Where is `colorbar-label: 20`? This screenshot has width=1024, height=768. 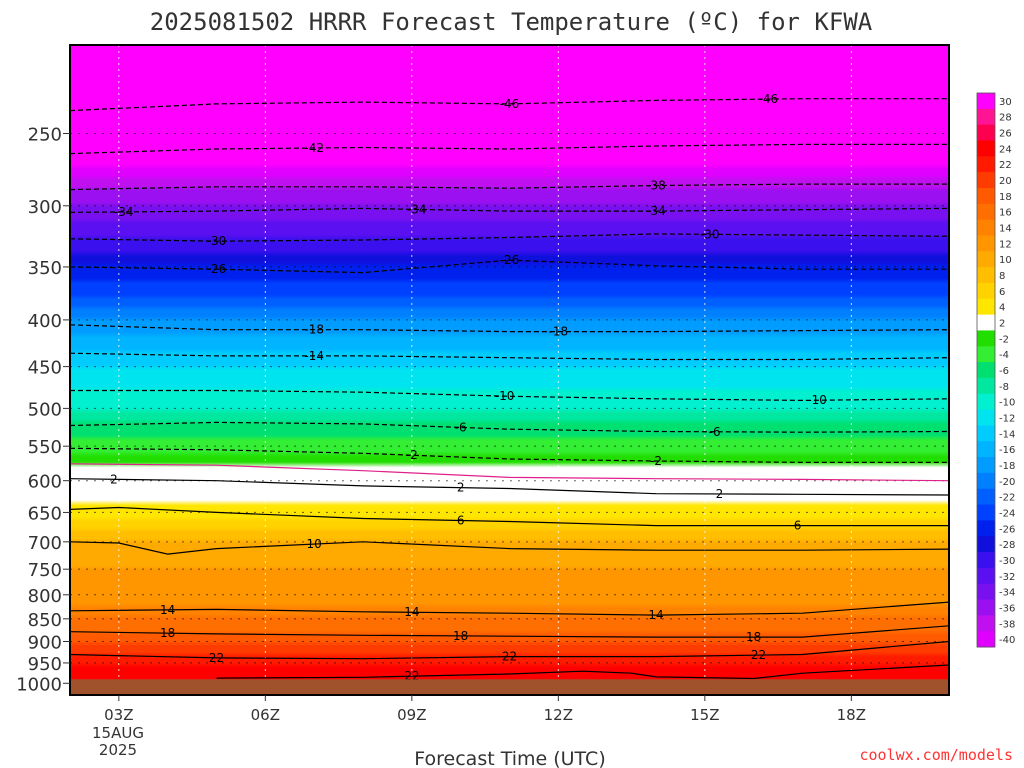 colorbar-label: 20 is located at coordinates (1005, 181).